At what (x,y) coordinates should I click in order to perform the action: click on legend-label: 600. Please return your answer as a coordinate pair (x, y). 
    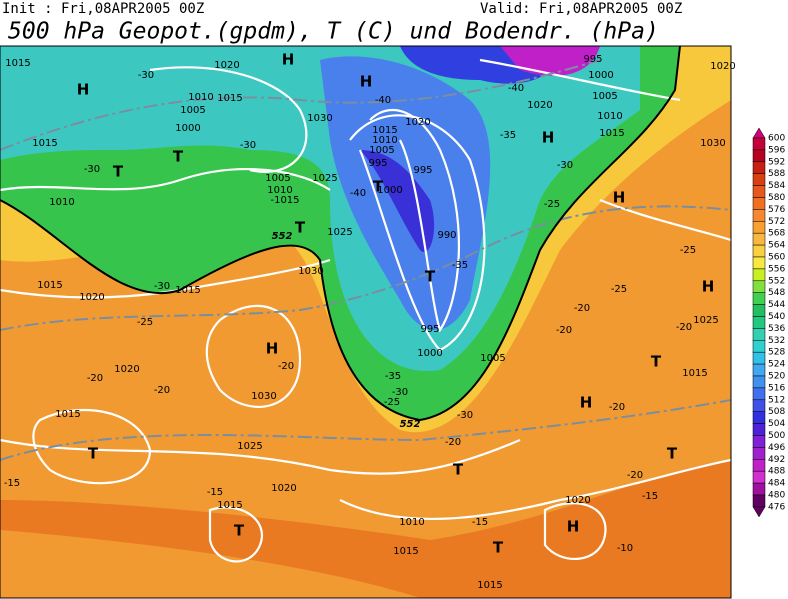
    Looking at the image, I should click on (776, 139).